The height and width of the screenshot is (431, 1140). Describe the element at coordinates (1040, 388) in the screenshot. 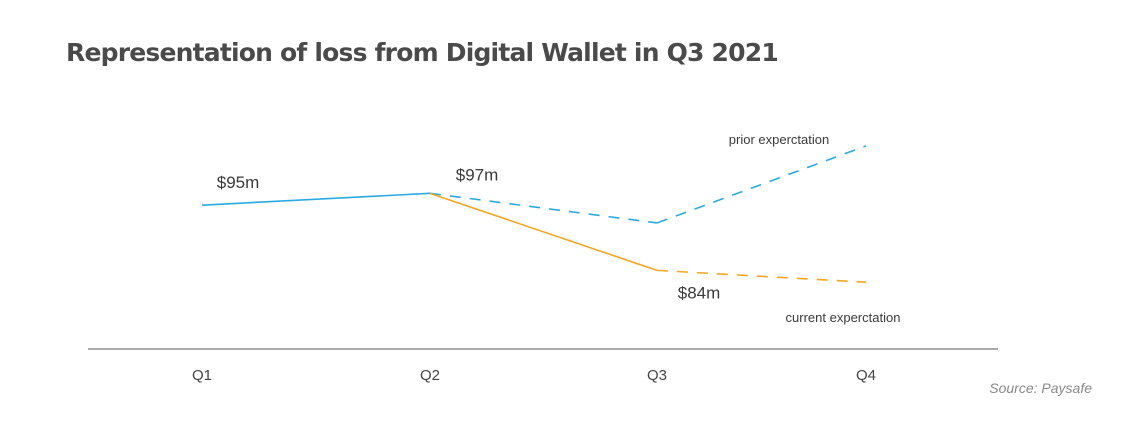

I see `source-note: Source: Paysafe` at that location.